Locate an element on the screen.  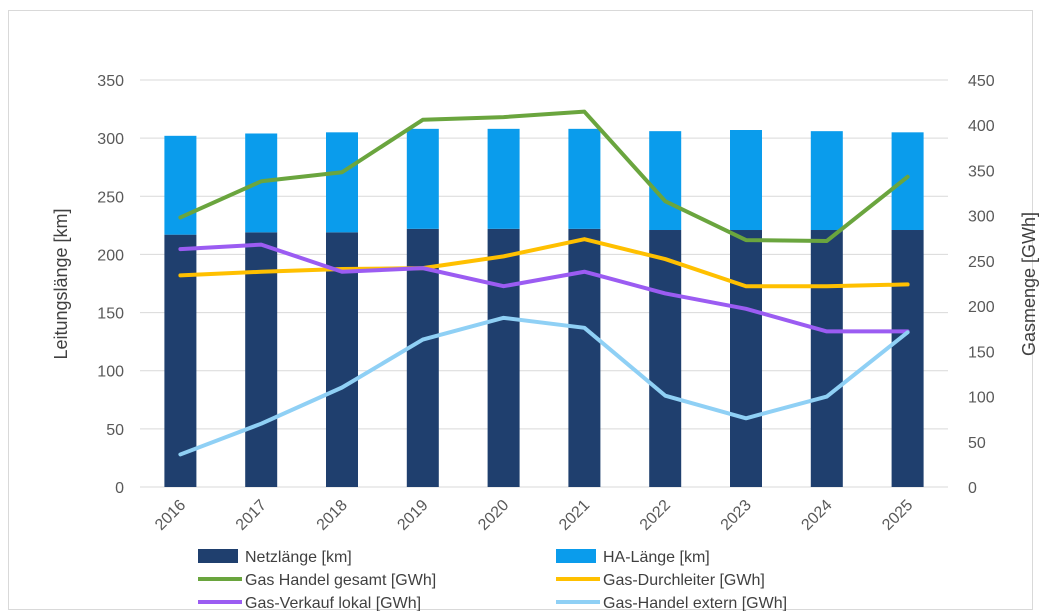
right-axis-ticks: 0 50 100 150 200 250 300 350 400 450 is located at coordinates (981, 285).